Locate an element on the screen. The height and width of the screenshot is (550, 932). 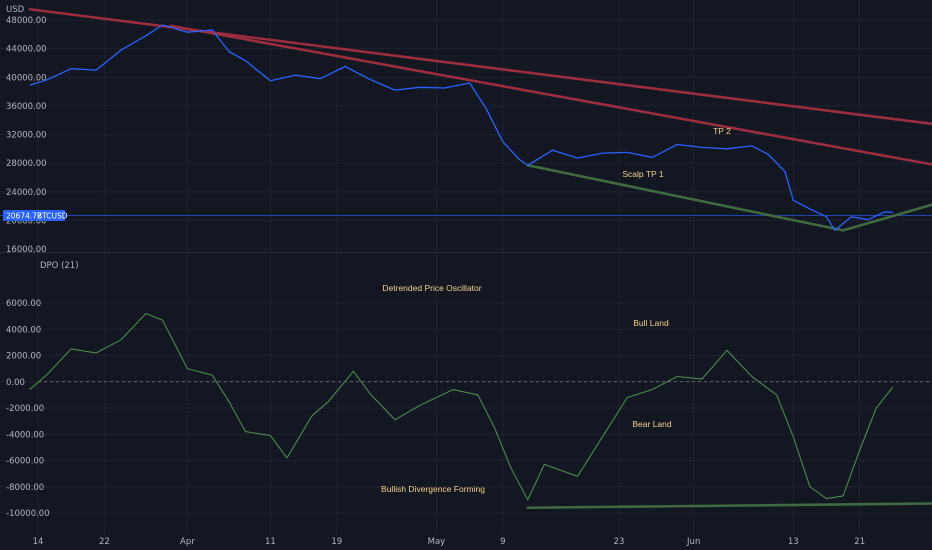
dpo-pane-title: DPO (21) is located at coordinates (59, 266).